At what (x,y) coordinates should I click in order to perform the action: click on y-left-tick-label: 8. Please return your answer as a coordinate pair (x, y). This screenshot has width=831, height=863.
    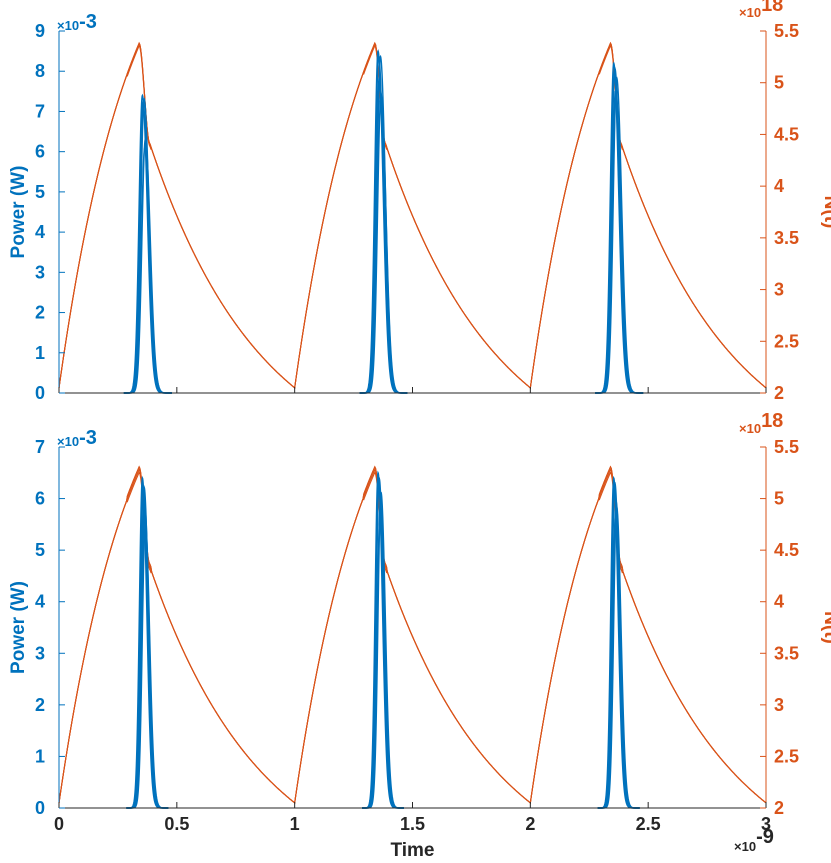
    Looking at the image, I should click on (40, 71).